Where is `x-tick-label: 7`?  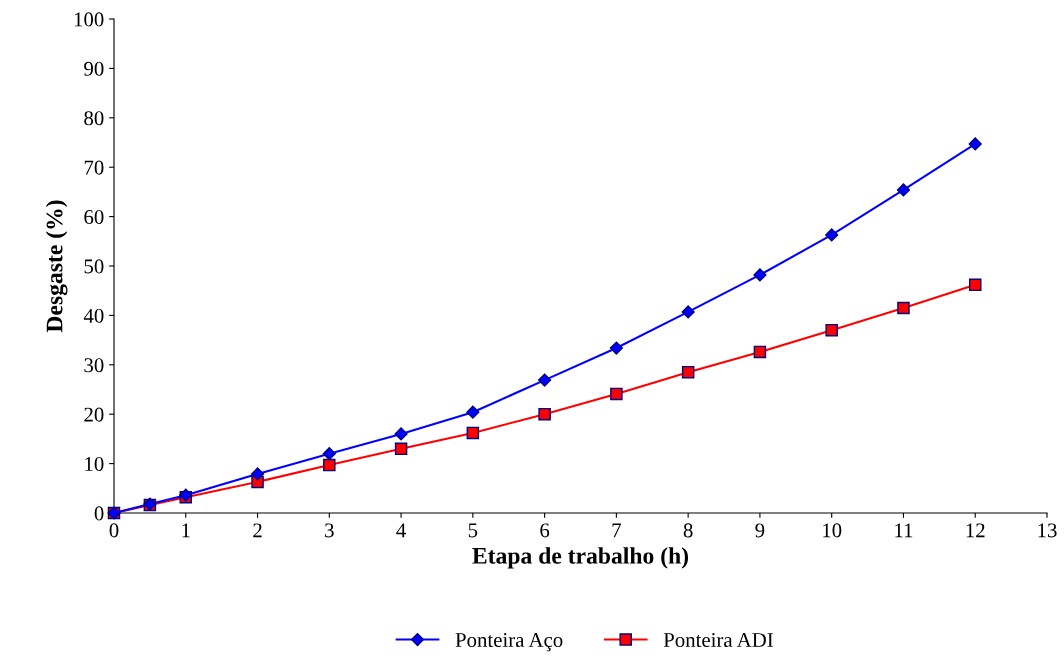
x-tick-label: 7 is located at coordinates (616, 530).